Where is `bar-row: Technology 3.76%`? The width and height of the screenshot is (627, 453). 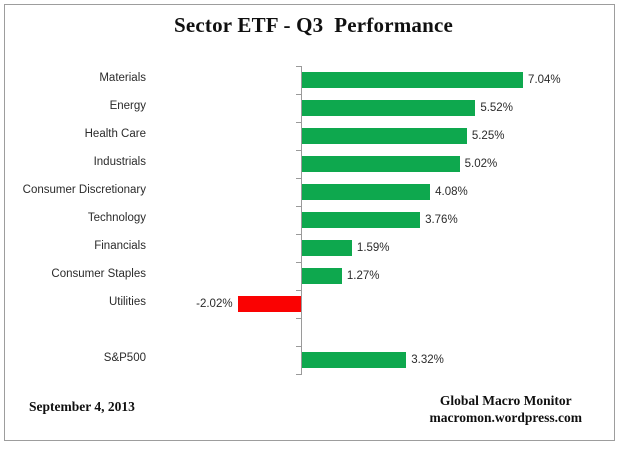
bar-row: Technology 3.76% is located at coordinates (313, 220).